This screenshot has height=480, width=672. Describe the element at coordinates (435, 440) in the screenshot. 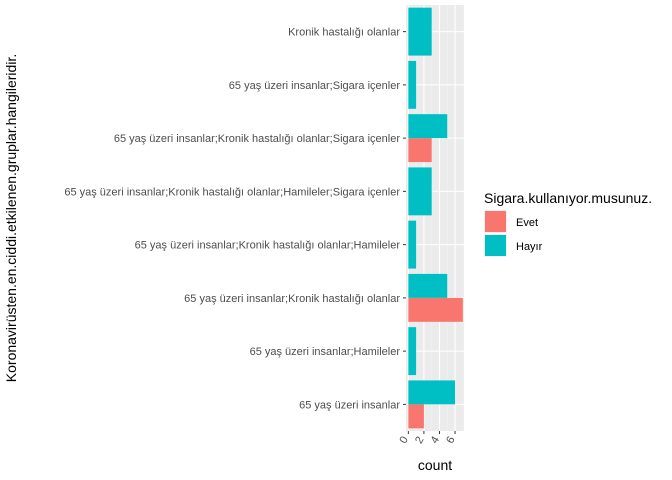

I see `x-tick-label: 4` at that location.